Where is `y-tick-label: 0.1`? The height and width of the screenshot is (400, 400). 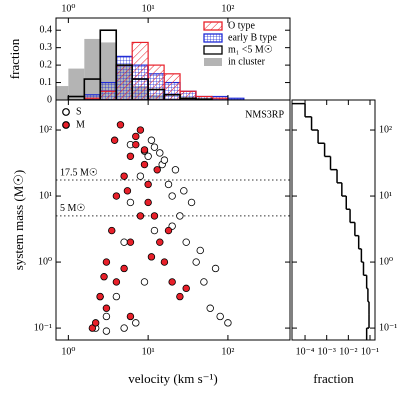
y-tick-label: 0.1 is located at coordinates (46, 82).